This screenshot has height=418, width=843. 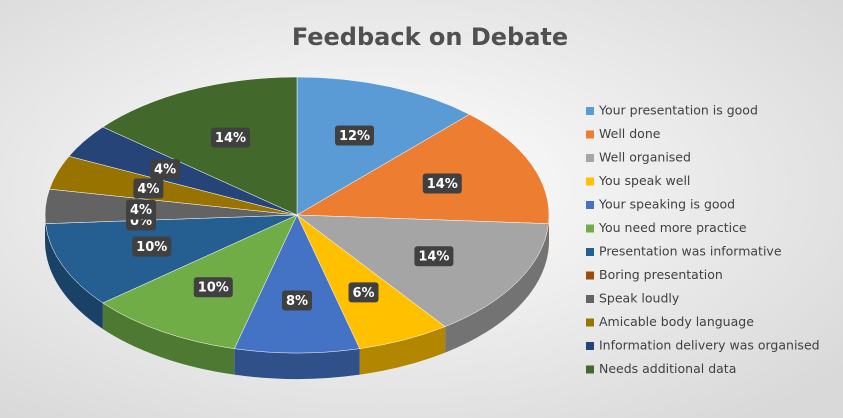 What do you see at coordinates (666, 204) in the screenshot?
I see `legend-label: Your speaking is good` at bounding box center [666, 204].